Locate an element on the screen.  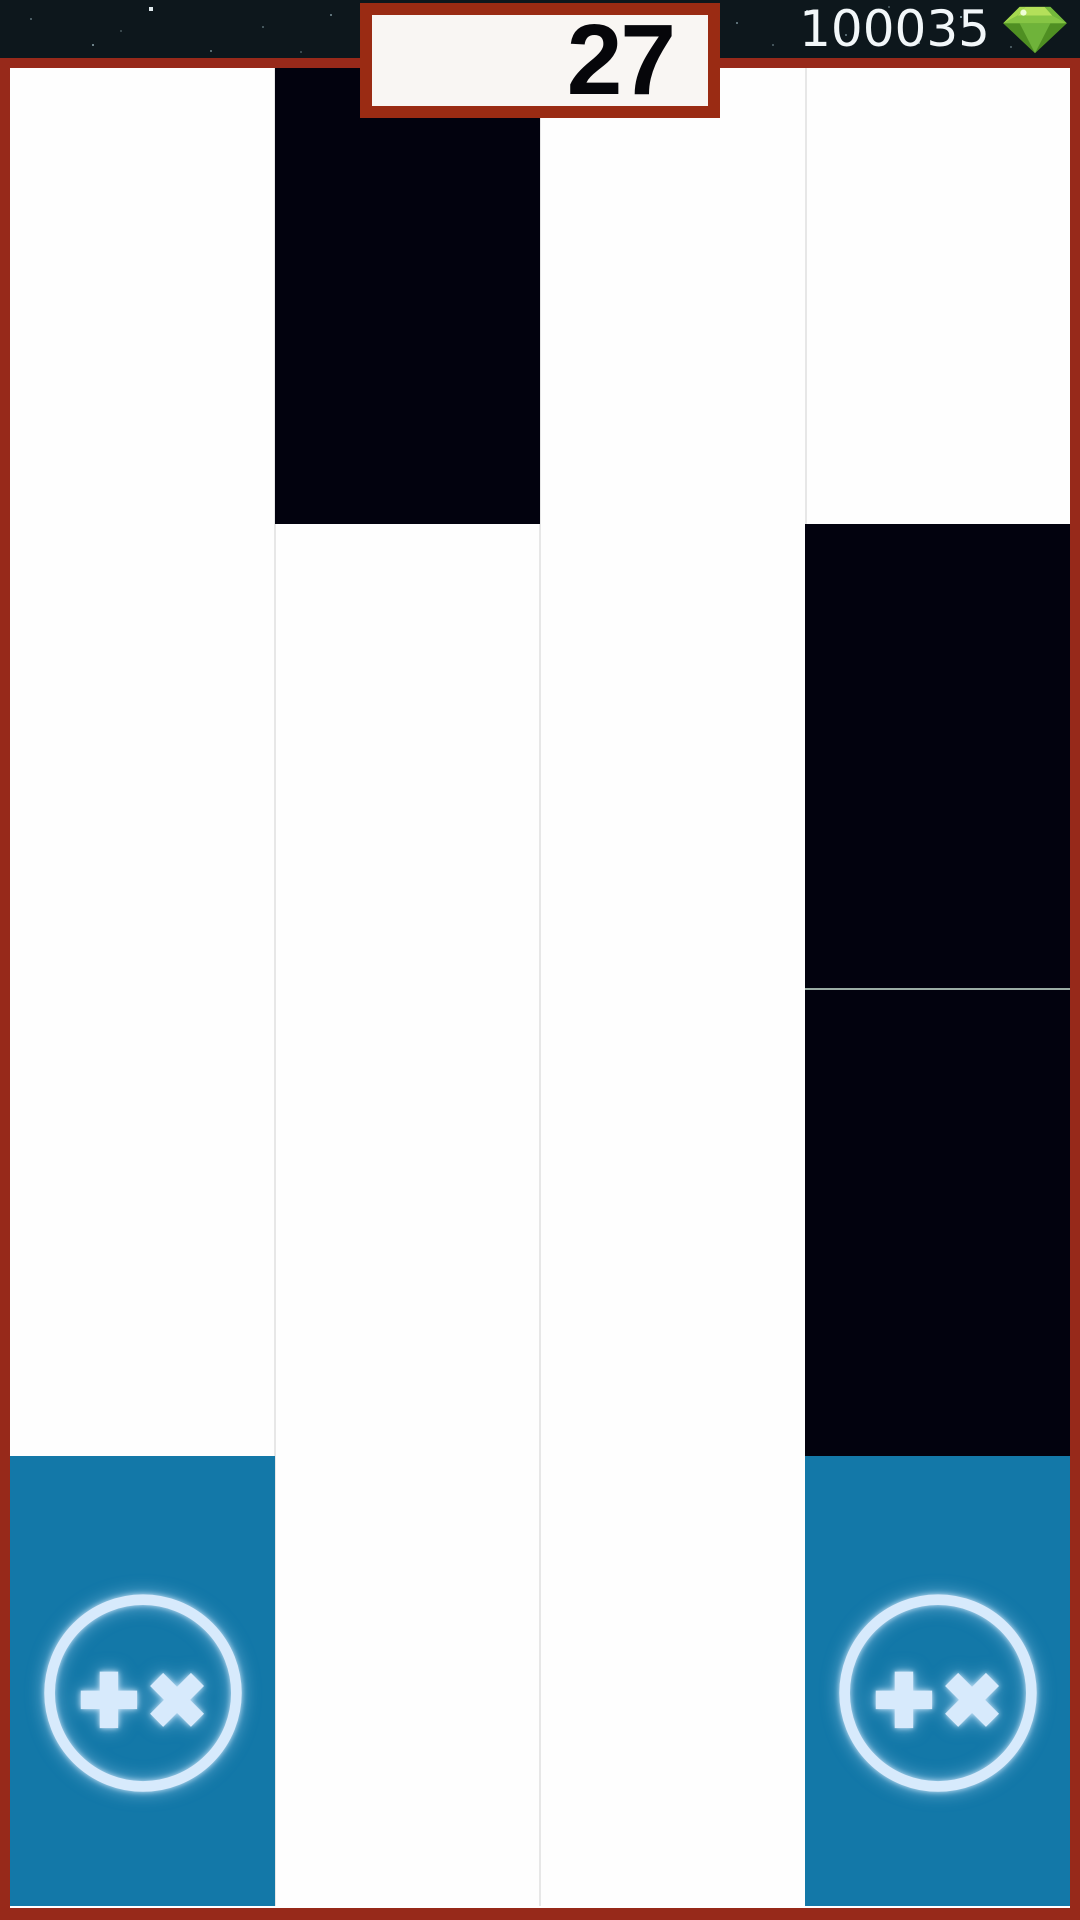
gem-counter: 100035 is located at coordinates (939, 29).